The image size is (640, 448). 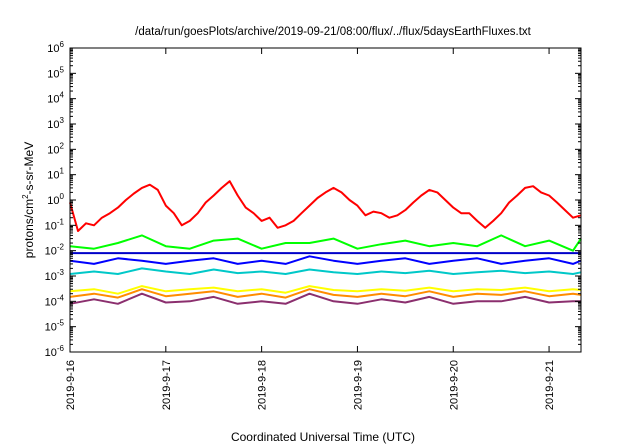 I want to click on y-tick-label: 10⁻¹, so click(x=55, y=224).